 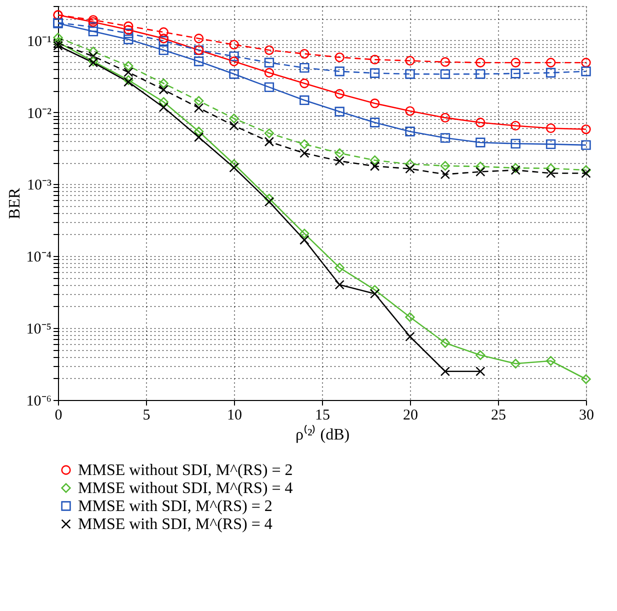 I want to click on y-axis-title: BER, so click(x=15, y=204).